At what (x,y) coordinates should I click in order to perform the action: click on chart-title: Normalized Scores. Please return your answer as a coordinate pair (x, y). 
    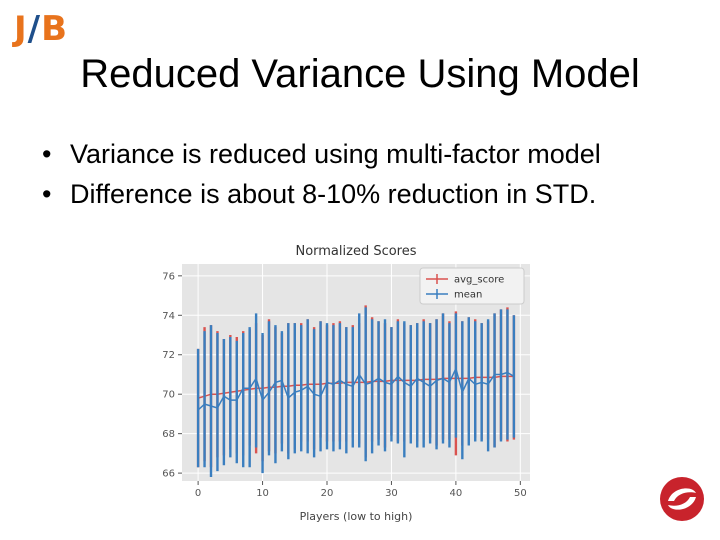
    Looking at the image, I should click on (355, 251).